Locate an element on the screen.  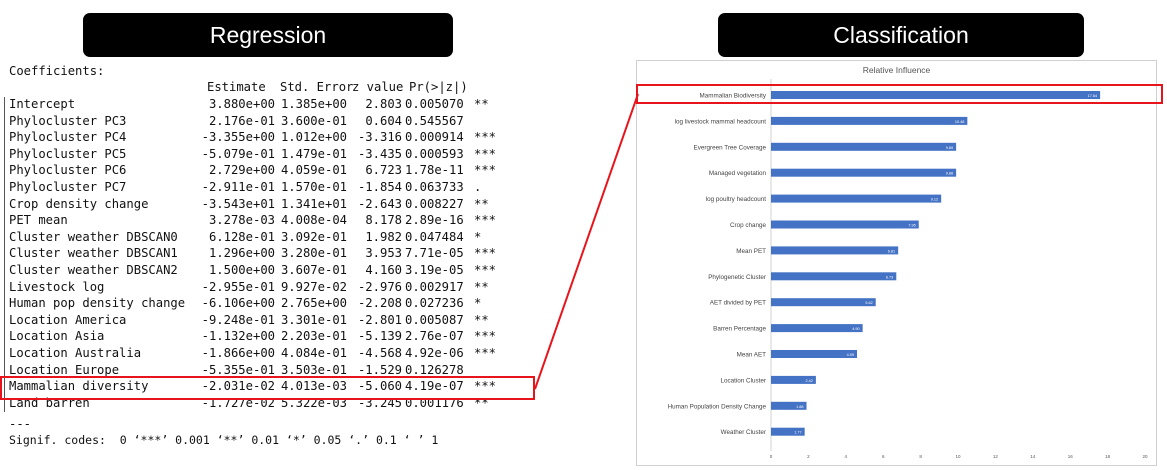
coef-estimate: 3.278e-03 is located at coordinates (241, 220).